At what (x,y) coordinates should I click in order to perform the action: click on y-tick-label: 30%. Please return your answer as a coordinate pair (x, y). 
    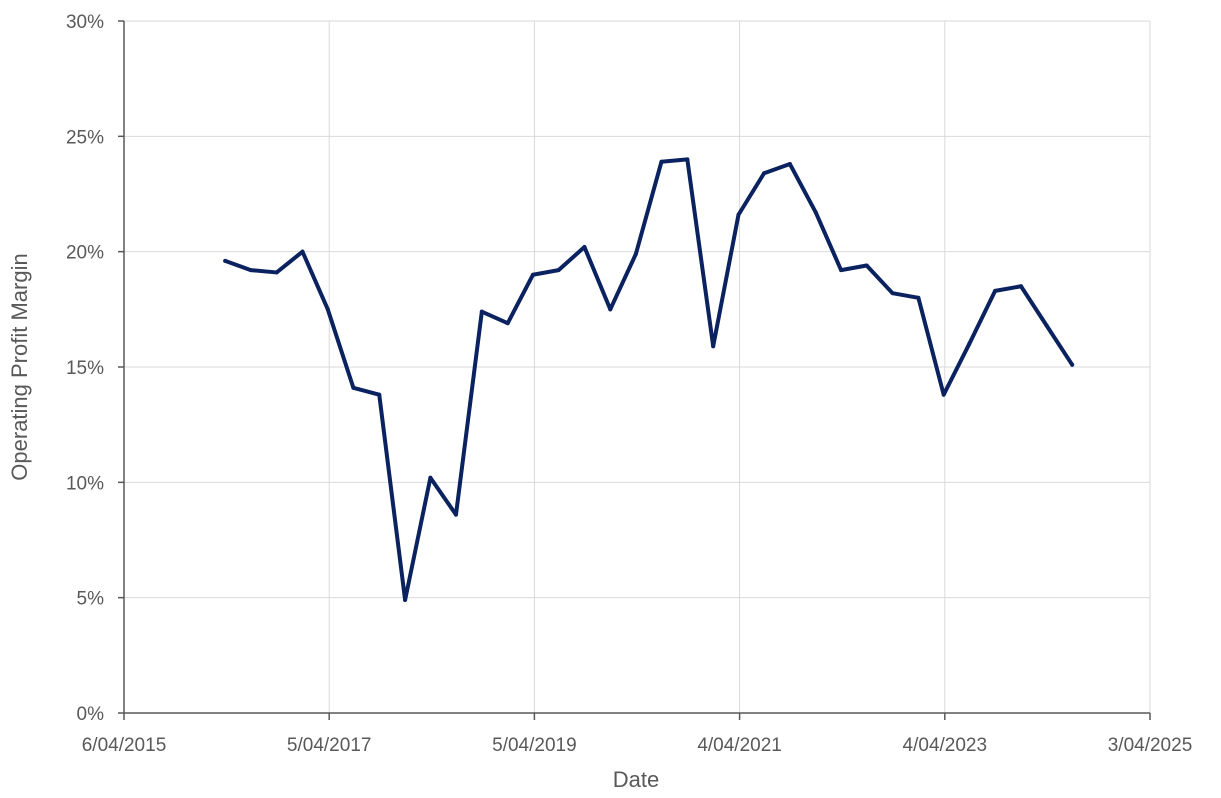
    Looking at the image, I should click on (85, 22).